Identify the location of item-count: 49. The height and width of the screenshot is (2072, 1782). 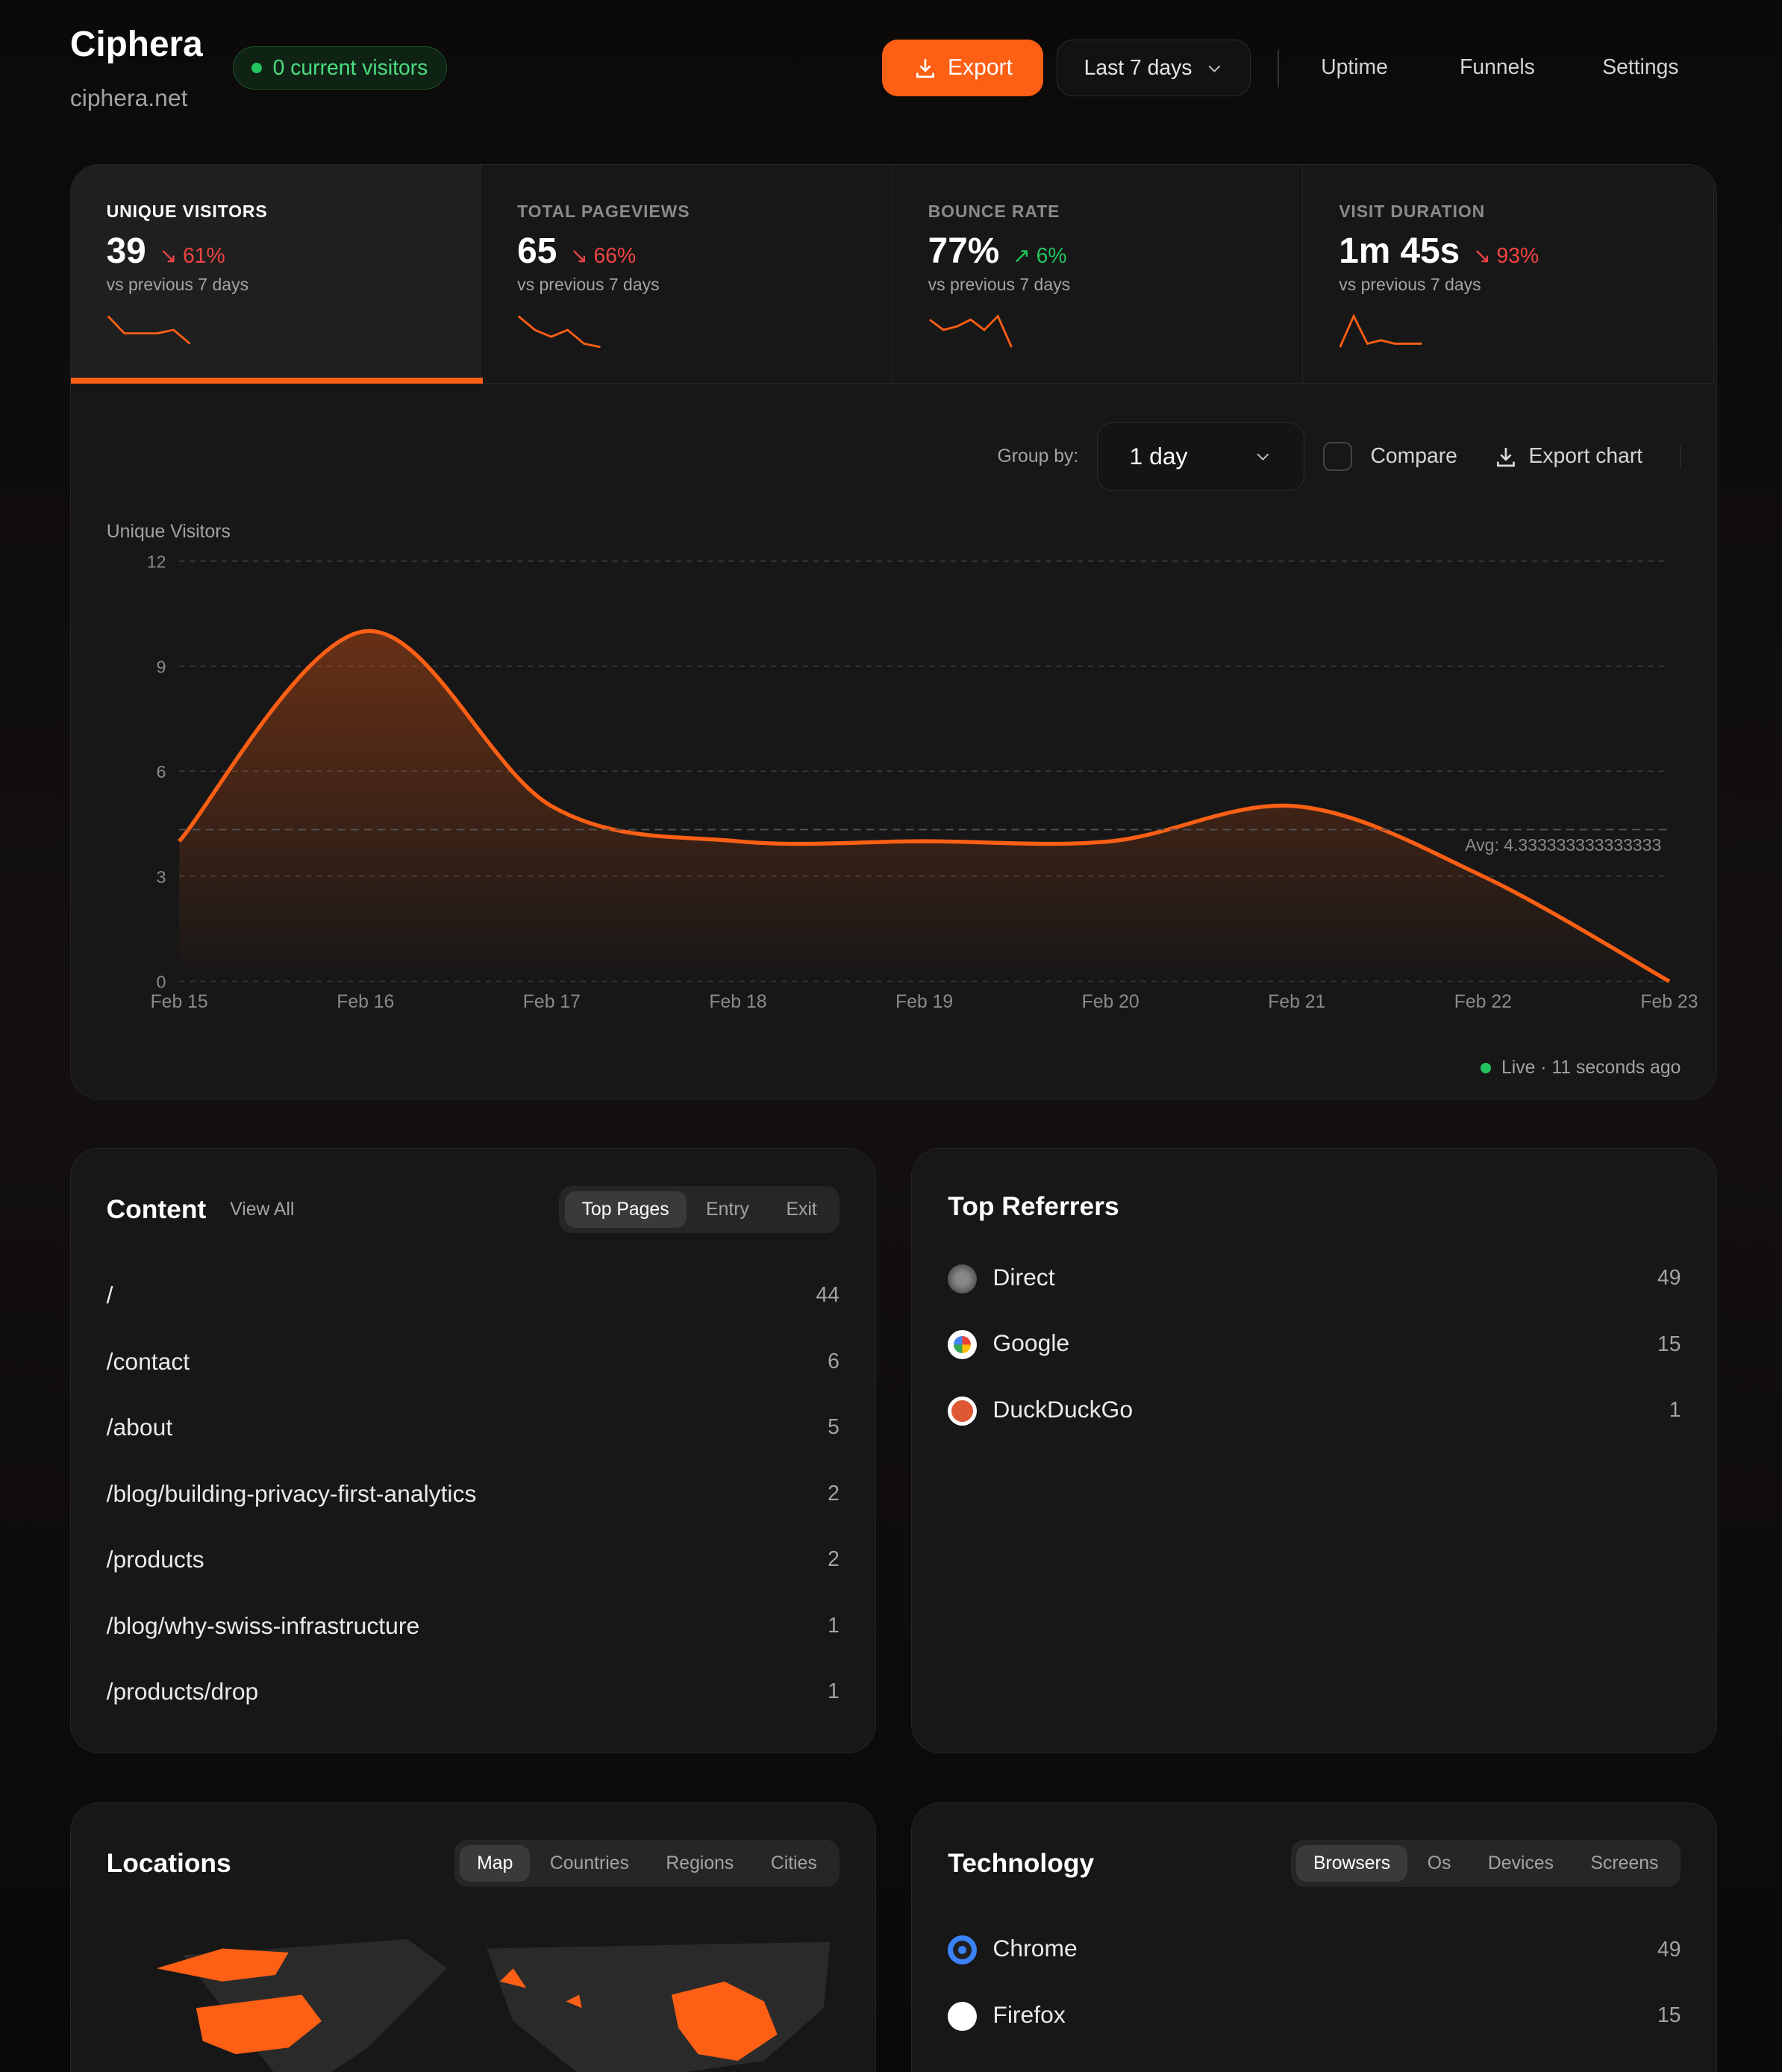
(1669, 1949).